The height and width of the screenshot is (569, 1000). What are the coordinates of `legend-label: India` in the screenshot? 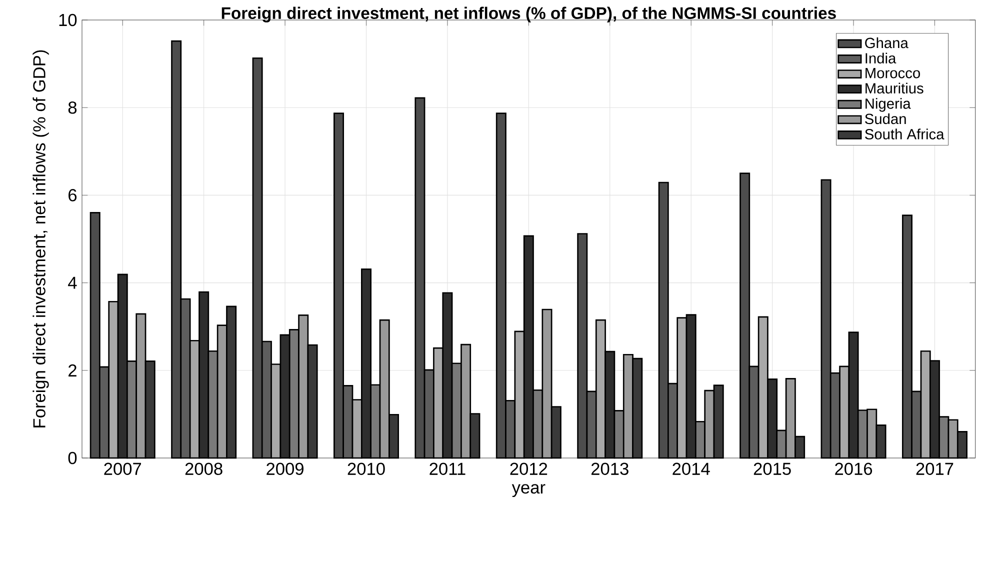 It's located at (881, 58).